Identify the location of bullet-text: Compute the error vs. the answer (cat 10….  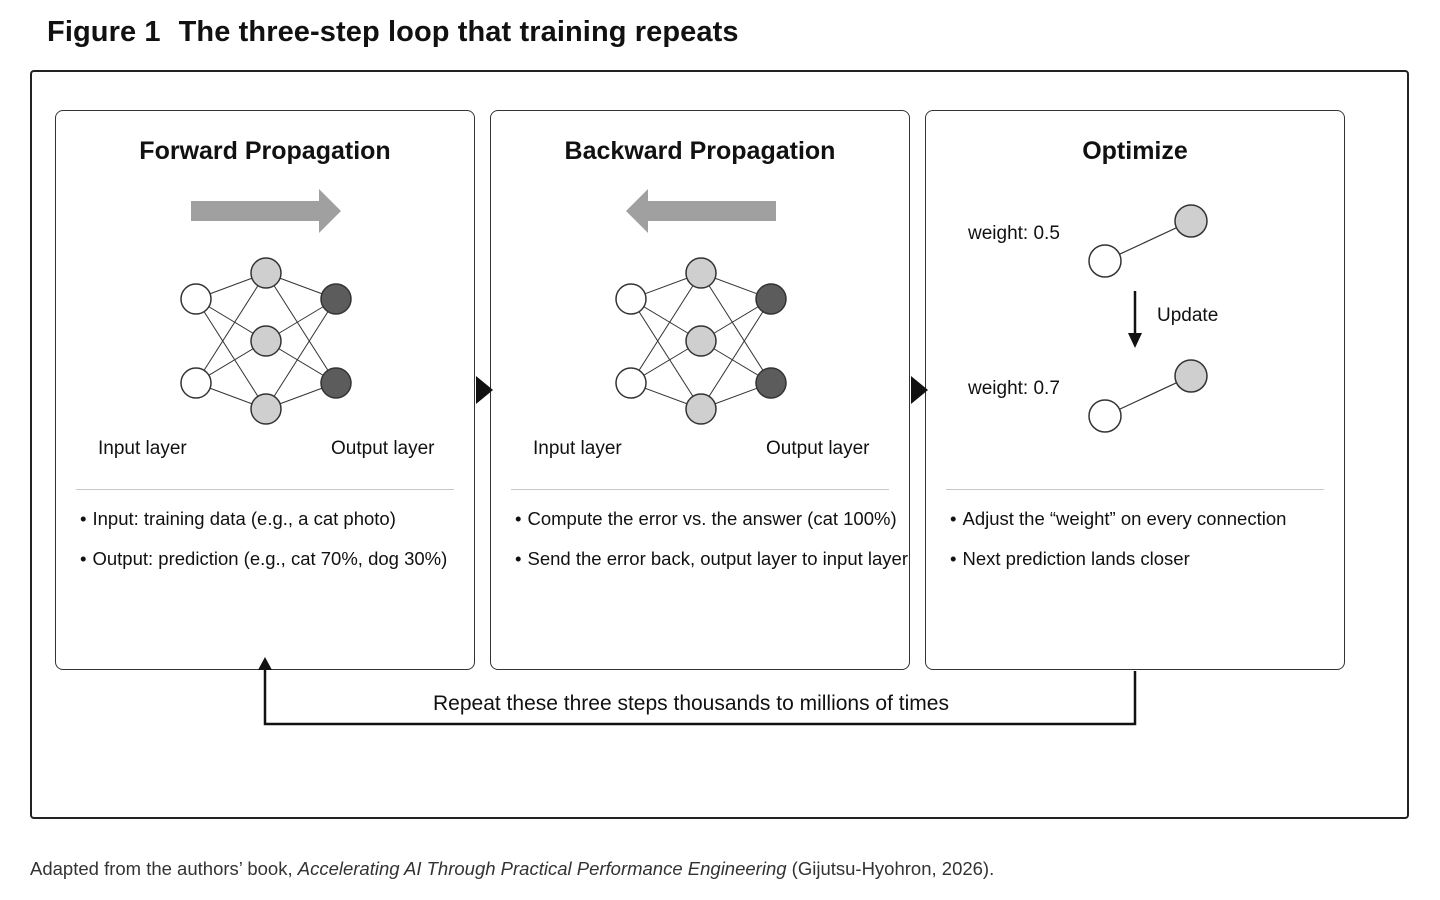
(712, 518).